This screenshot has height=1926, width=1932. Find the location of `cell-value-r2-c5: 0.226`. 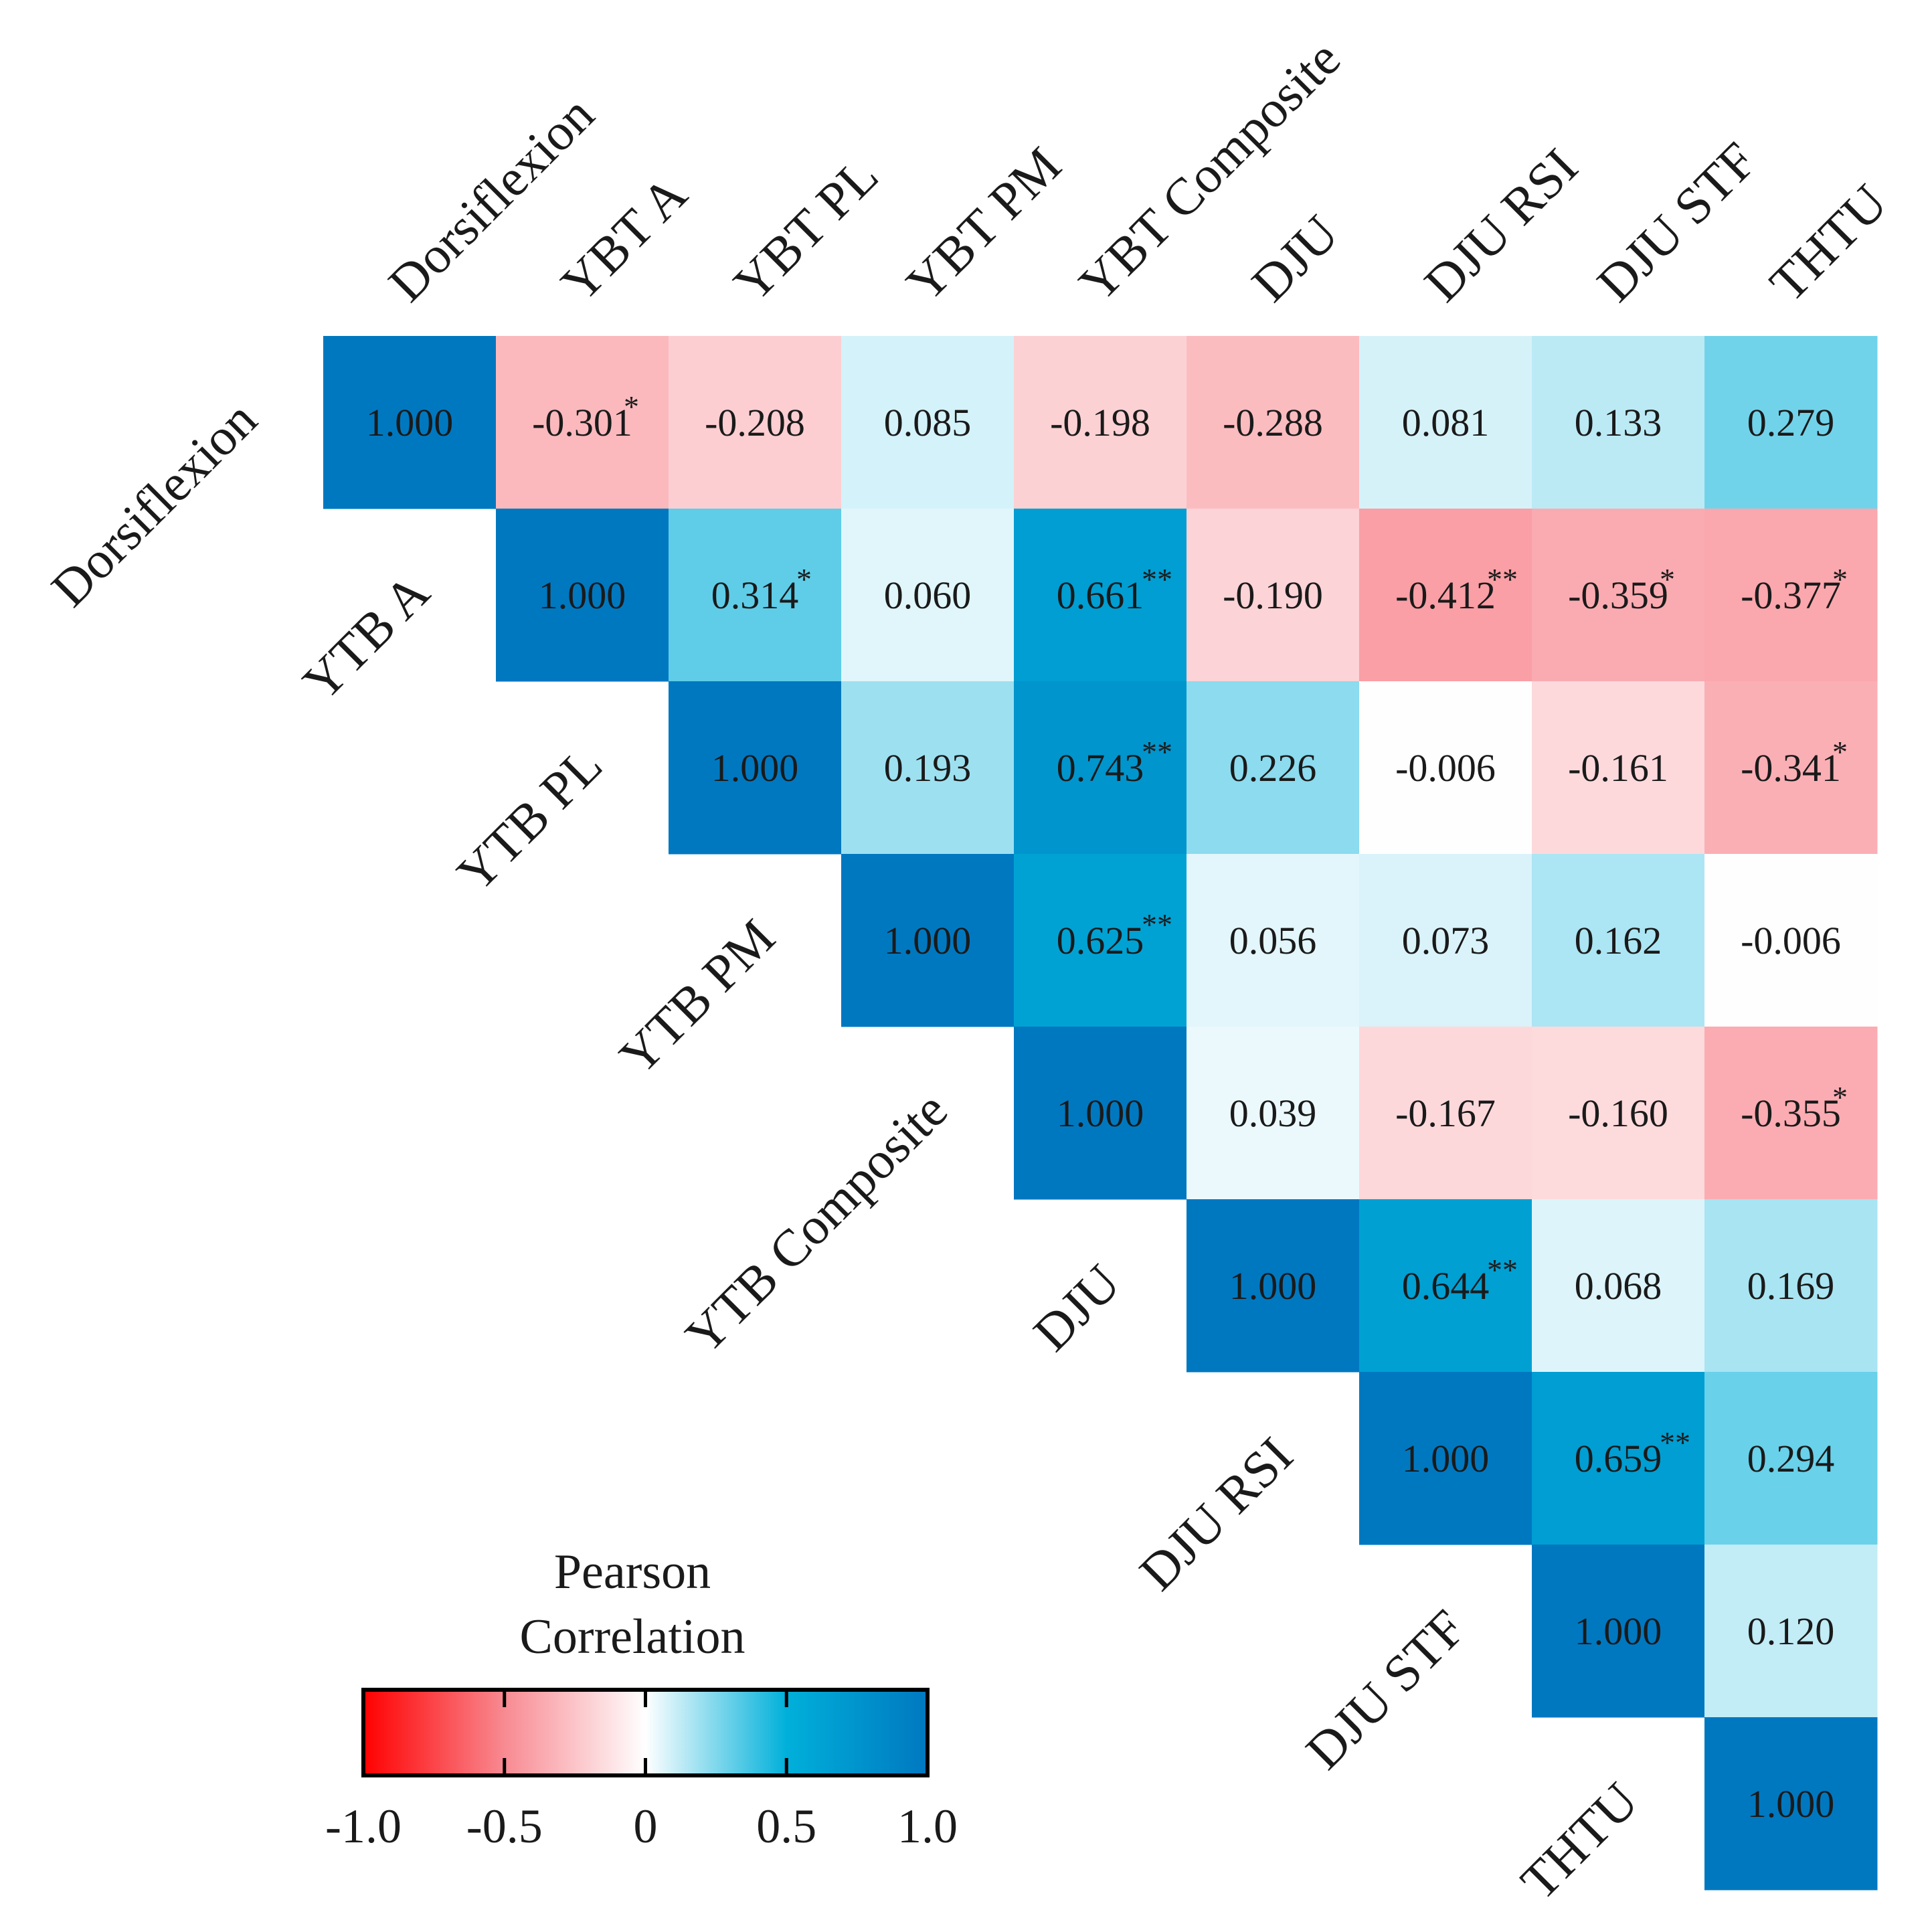

cell-value-r2-c5: 0.226 is located at coordinates (1273, 768).